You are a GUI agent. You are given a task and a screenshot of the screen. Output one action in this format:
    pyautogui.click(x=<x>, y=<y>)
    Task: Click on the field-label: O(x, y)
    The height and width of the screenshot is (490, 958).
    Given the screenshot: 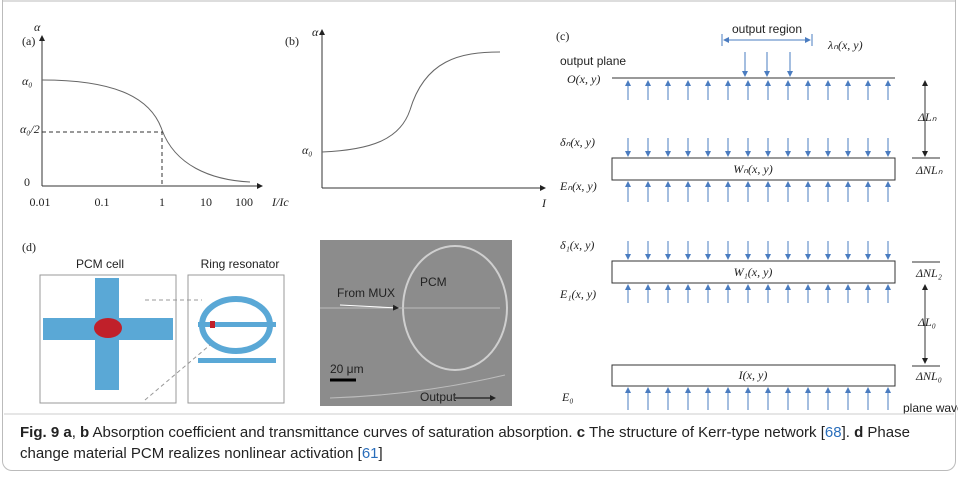 What is the action you would take?
    pyautogui.click(x=583, y=79)
    